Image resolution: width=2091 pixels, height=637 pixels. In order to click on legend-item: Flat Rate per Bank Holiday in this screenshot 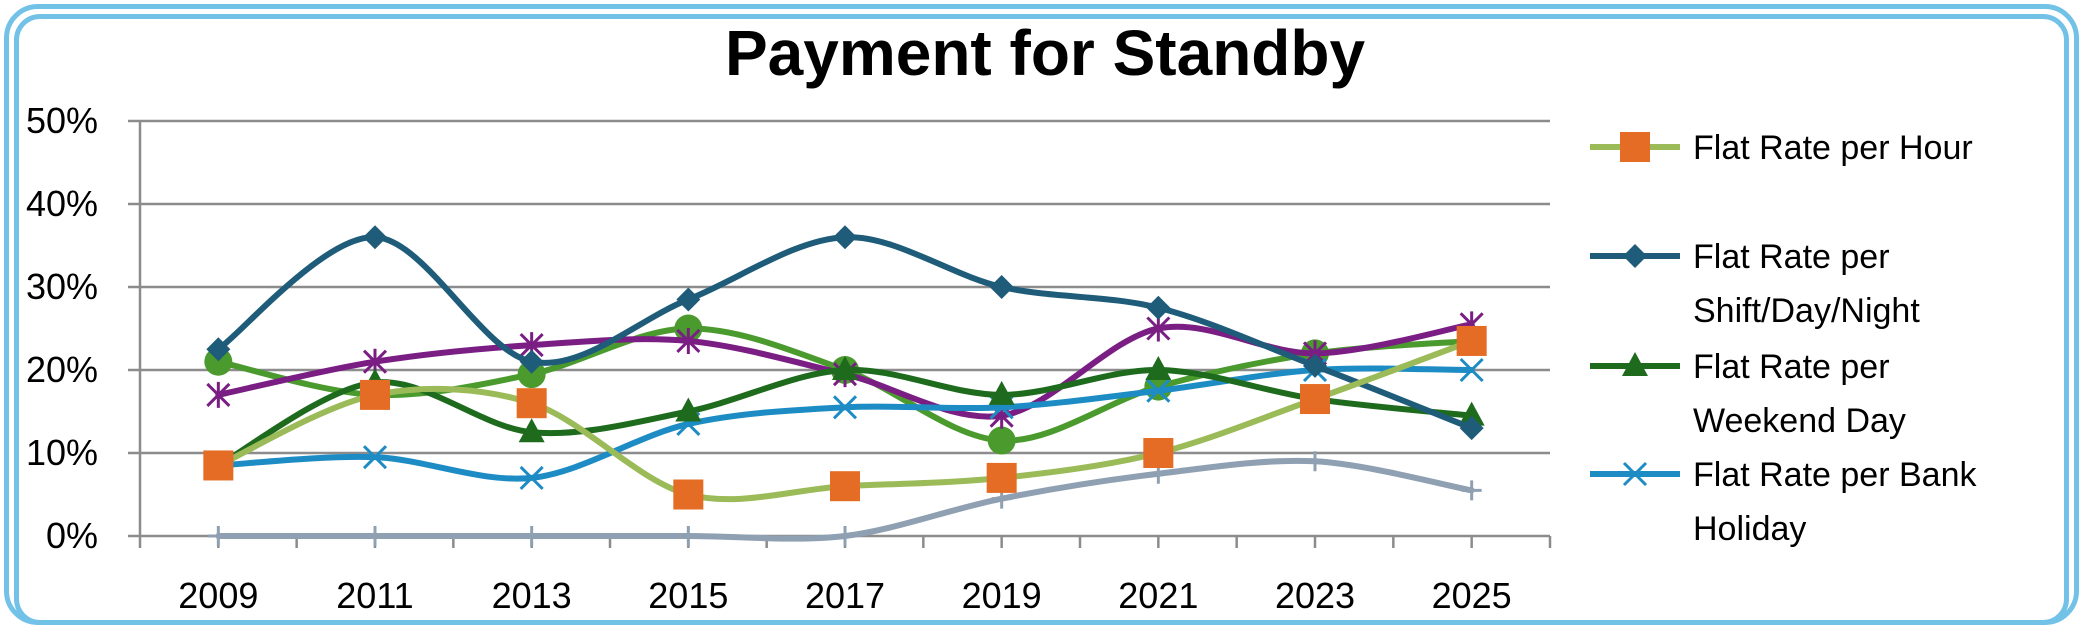, I will do `click(1783, 502)`.